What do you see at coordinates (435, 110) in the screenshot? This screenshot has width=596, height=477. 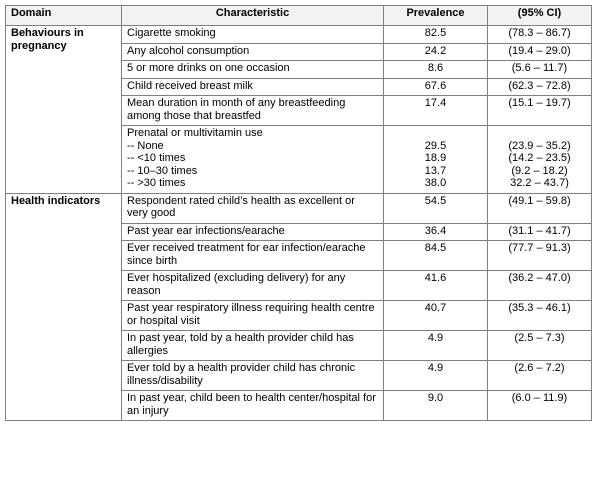 I see `prevalence-cell: 17.4` at bounding box center [435, 110].